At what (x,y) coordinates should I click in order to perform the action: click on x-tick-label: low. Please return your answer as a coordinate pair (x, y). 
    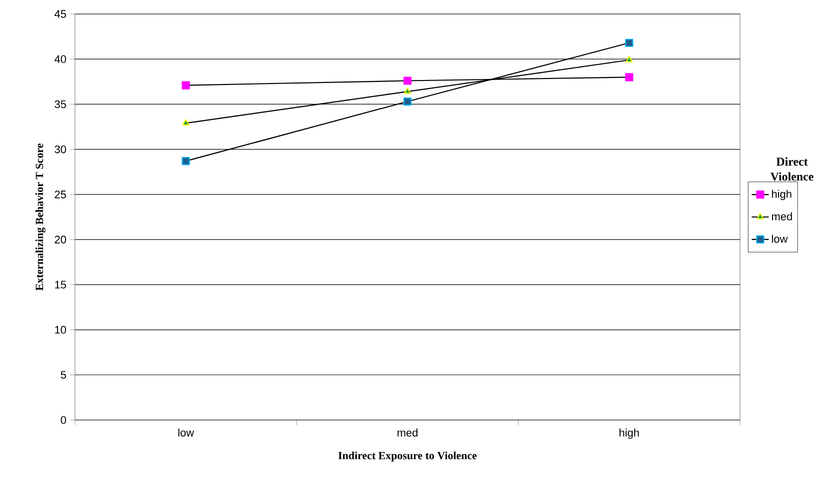
    Looking at the image, I should click on (186, 432).